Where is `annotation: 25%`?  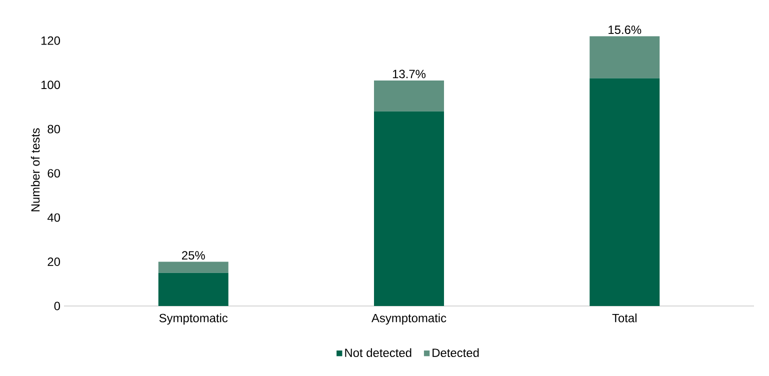 annotation: 25% is located at coordinates (193, 255).